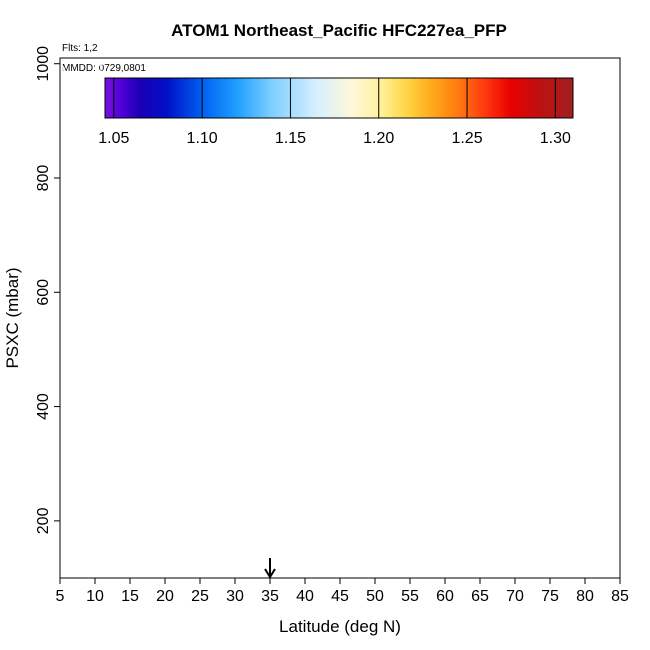 The image size is (650, 650). I want to click on x-tick-label: 50, so click(375, 596).